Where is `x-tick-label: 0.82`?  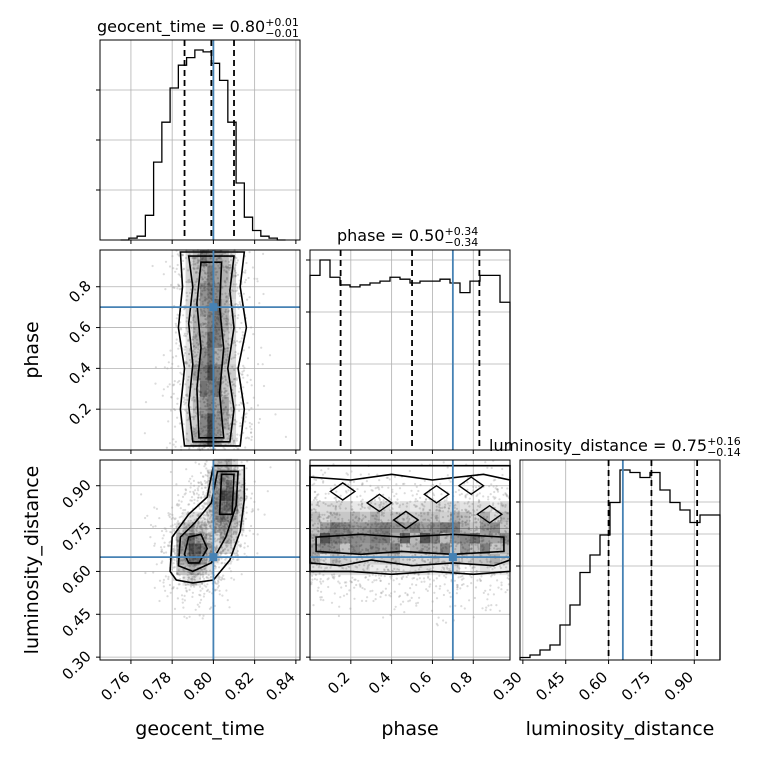 x-tick-label: 0.82 is located at coordinates (239, 686).